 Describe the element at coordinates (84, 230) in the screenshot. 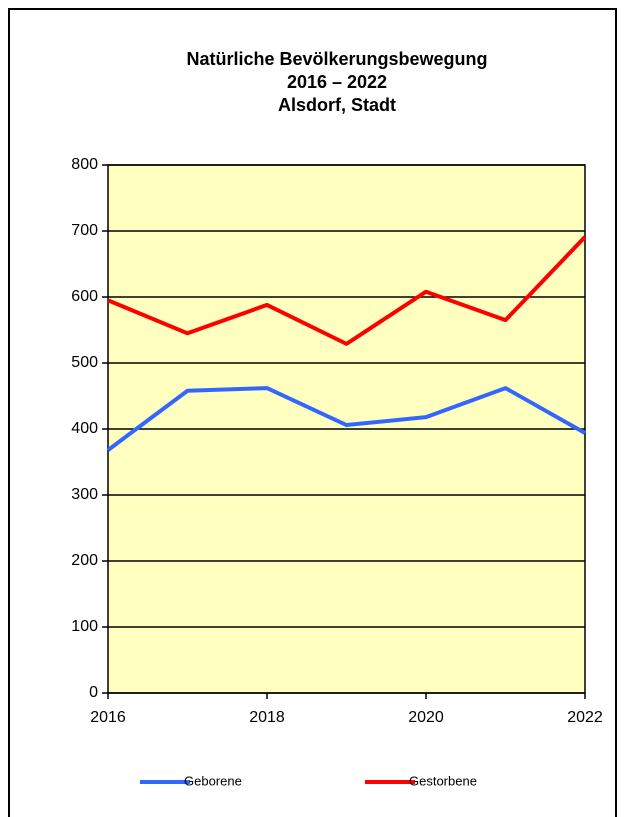

I see `y-tick-label: 700` at that location.